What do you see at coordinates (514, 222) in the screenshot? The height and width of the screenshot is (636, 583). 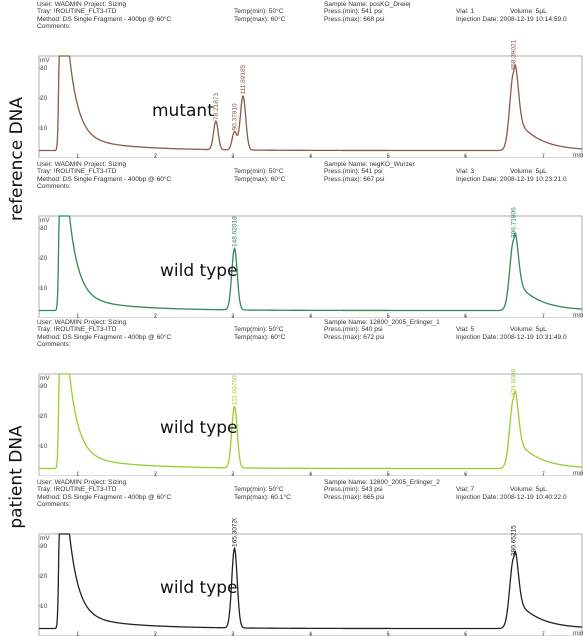 I see `peak-label: 396.71806` at bounding box center [514, 222].